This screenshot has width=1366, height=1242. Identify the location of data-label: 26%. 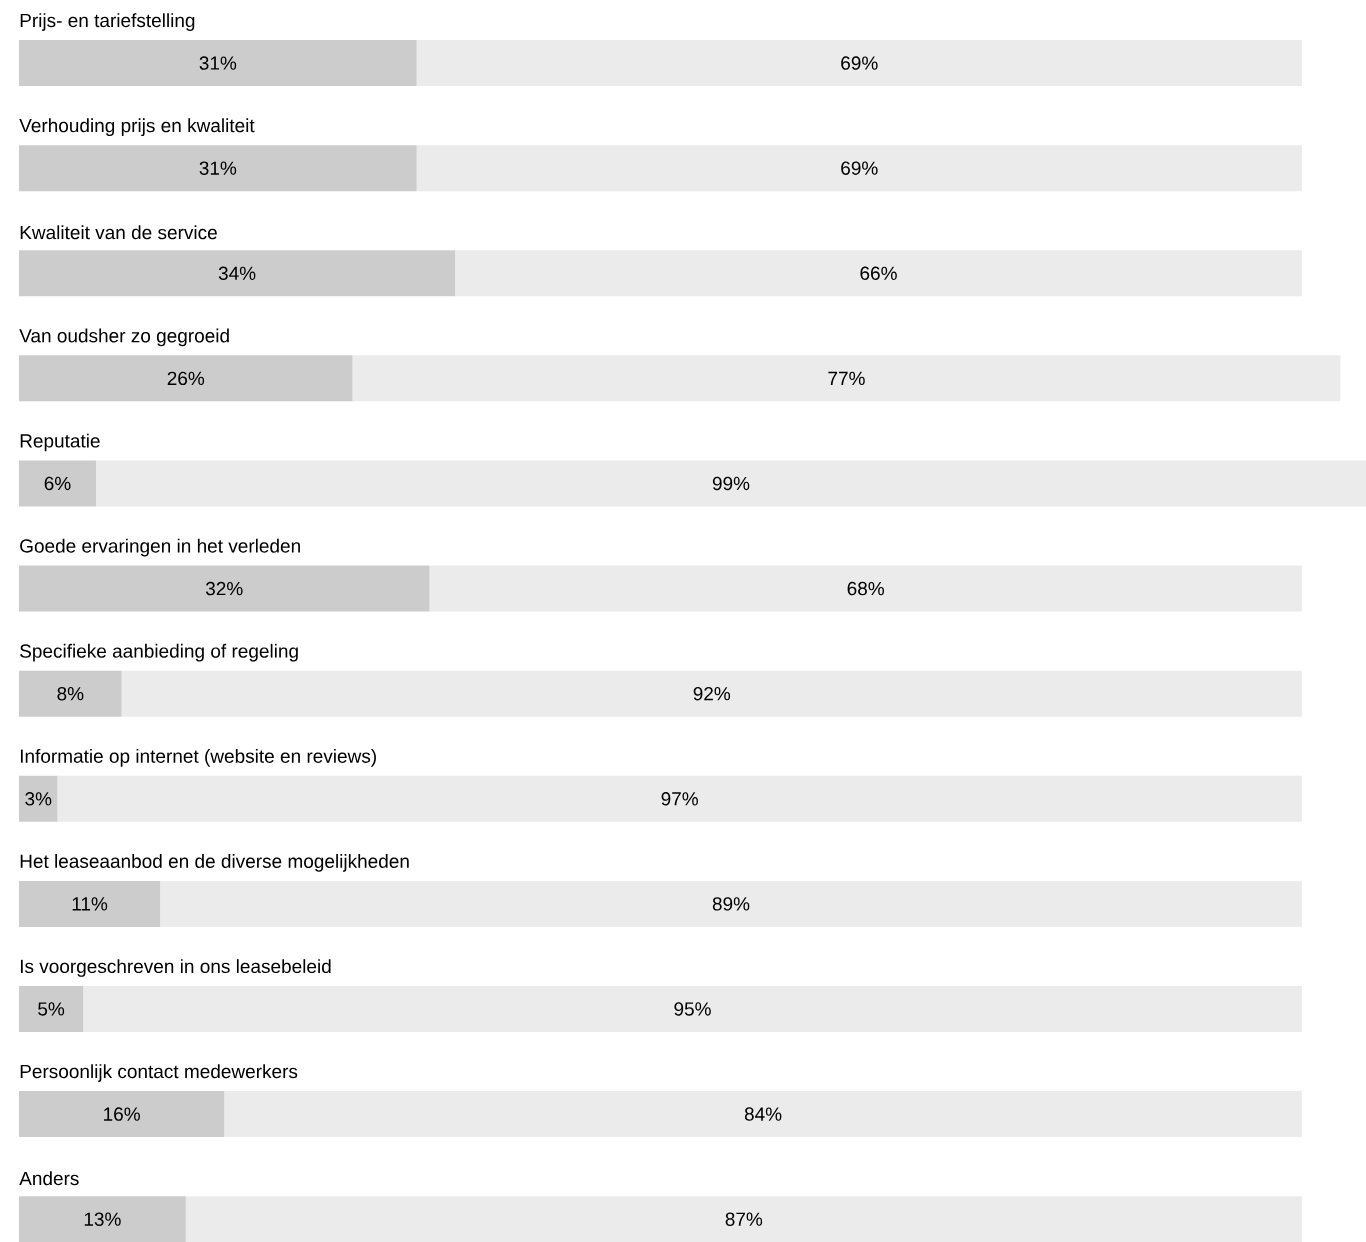
(186, 378).